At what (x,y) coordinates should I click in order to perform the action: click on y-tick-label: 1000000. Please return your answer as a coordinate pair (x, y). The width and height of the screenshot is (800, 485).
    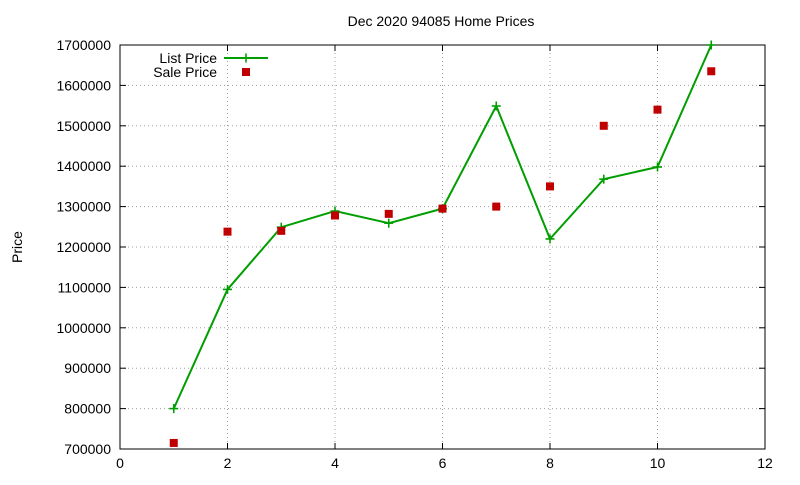
    Looking at the image, I should click on (83, 328).